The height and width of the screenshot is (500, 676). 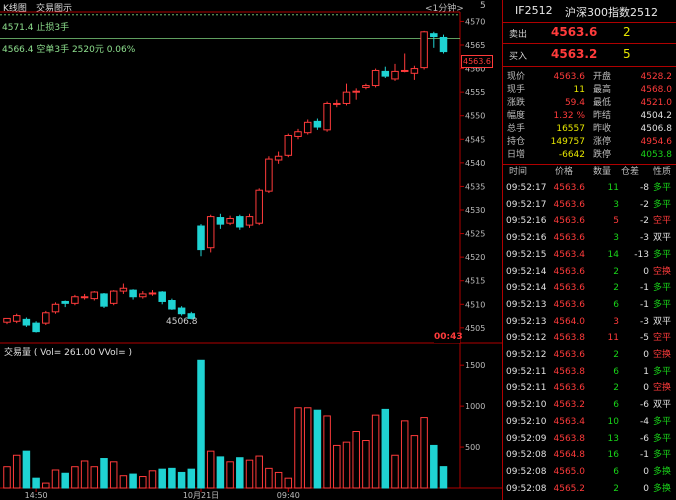 What do you see at coordinates (589, 355) in the screenshot?
I see `tick-row: 09:52:12 4563.6 2 0 空换` at bounding box center [589, 355].